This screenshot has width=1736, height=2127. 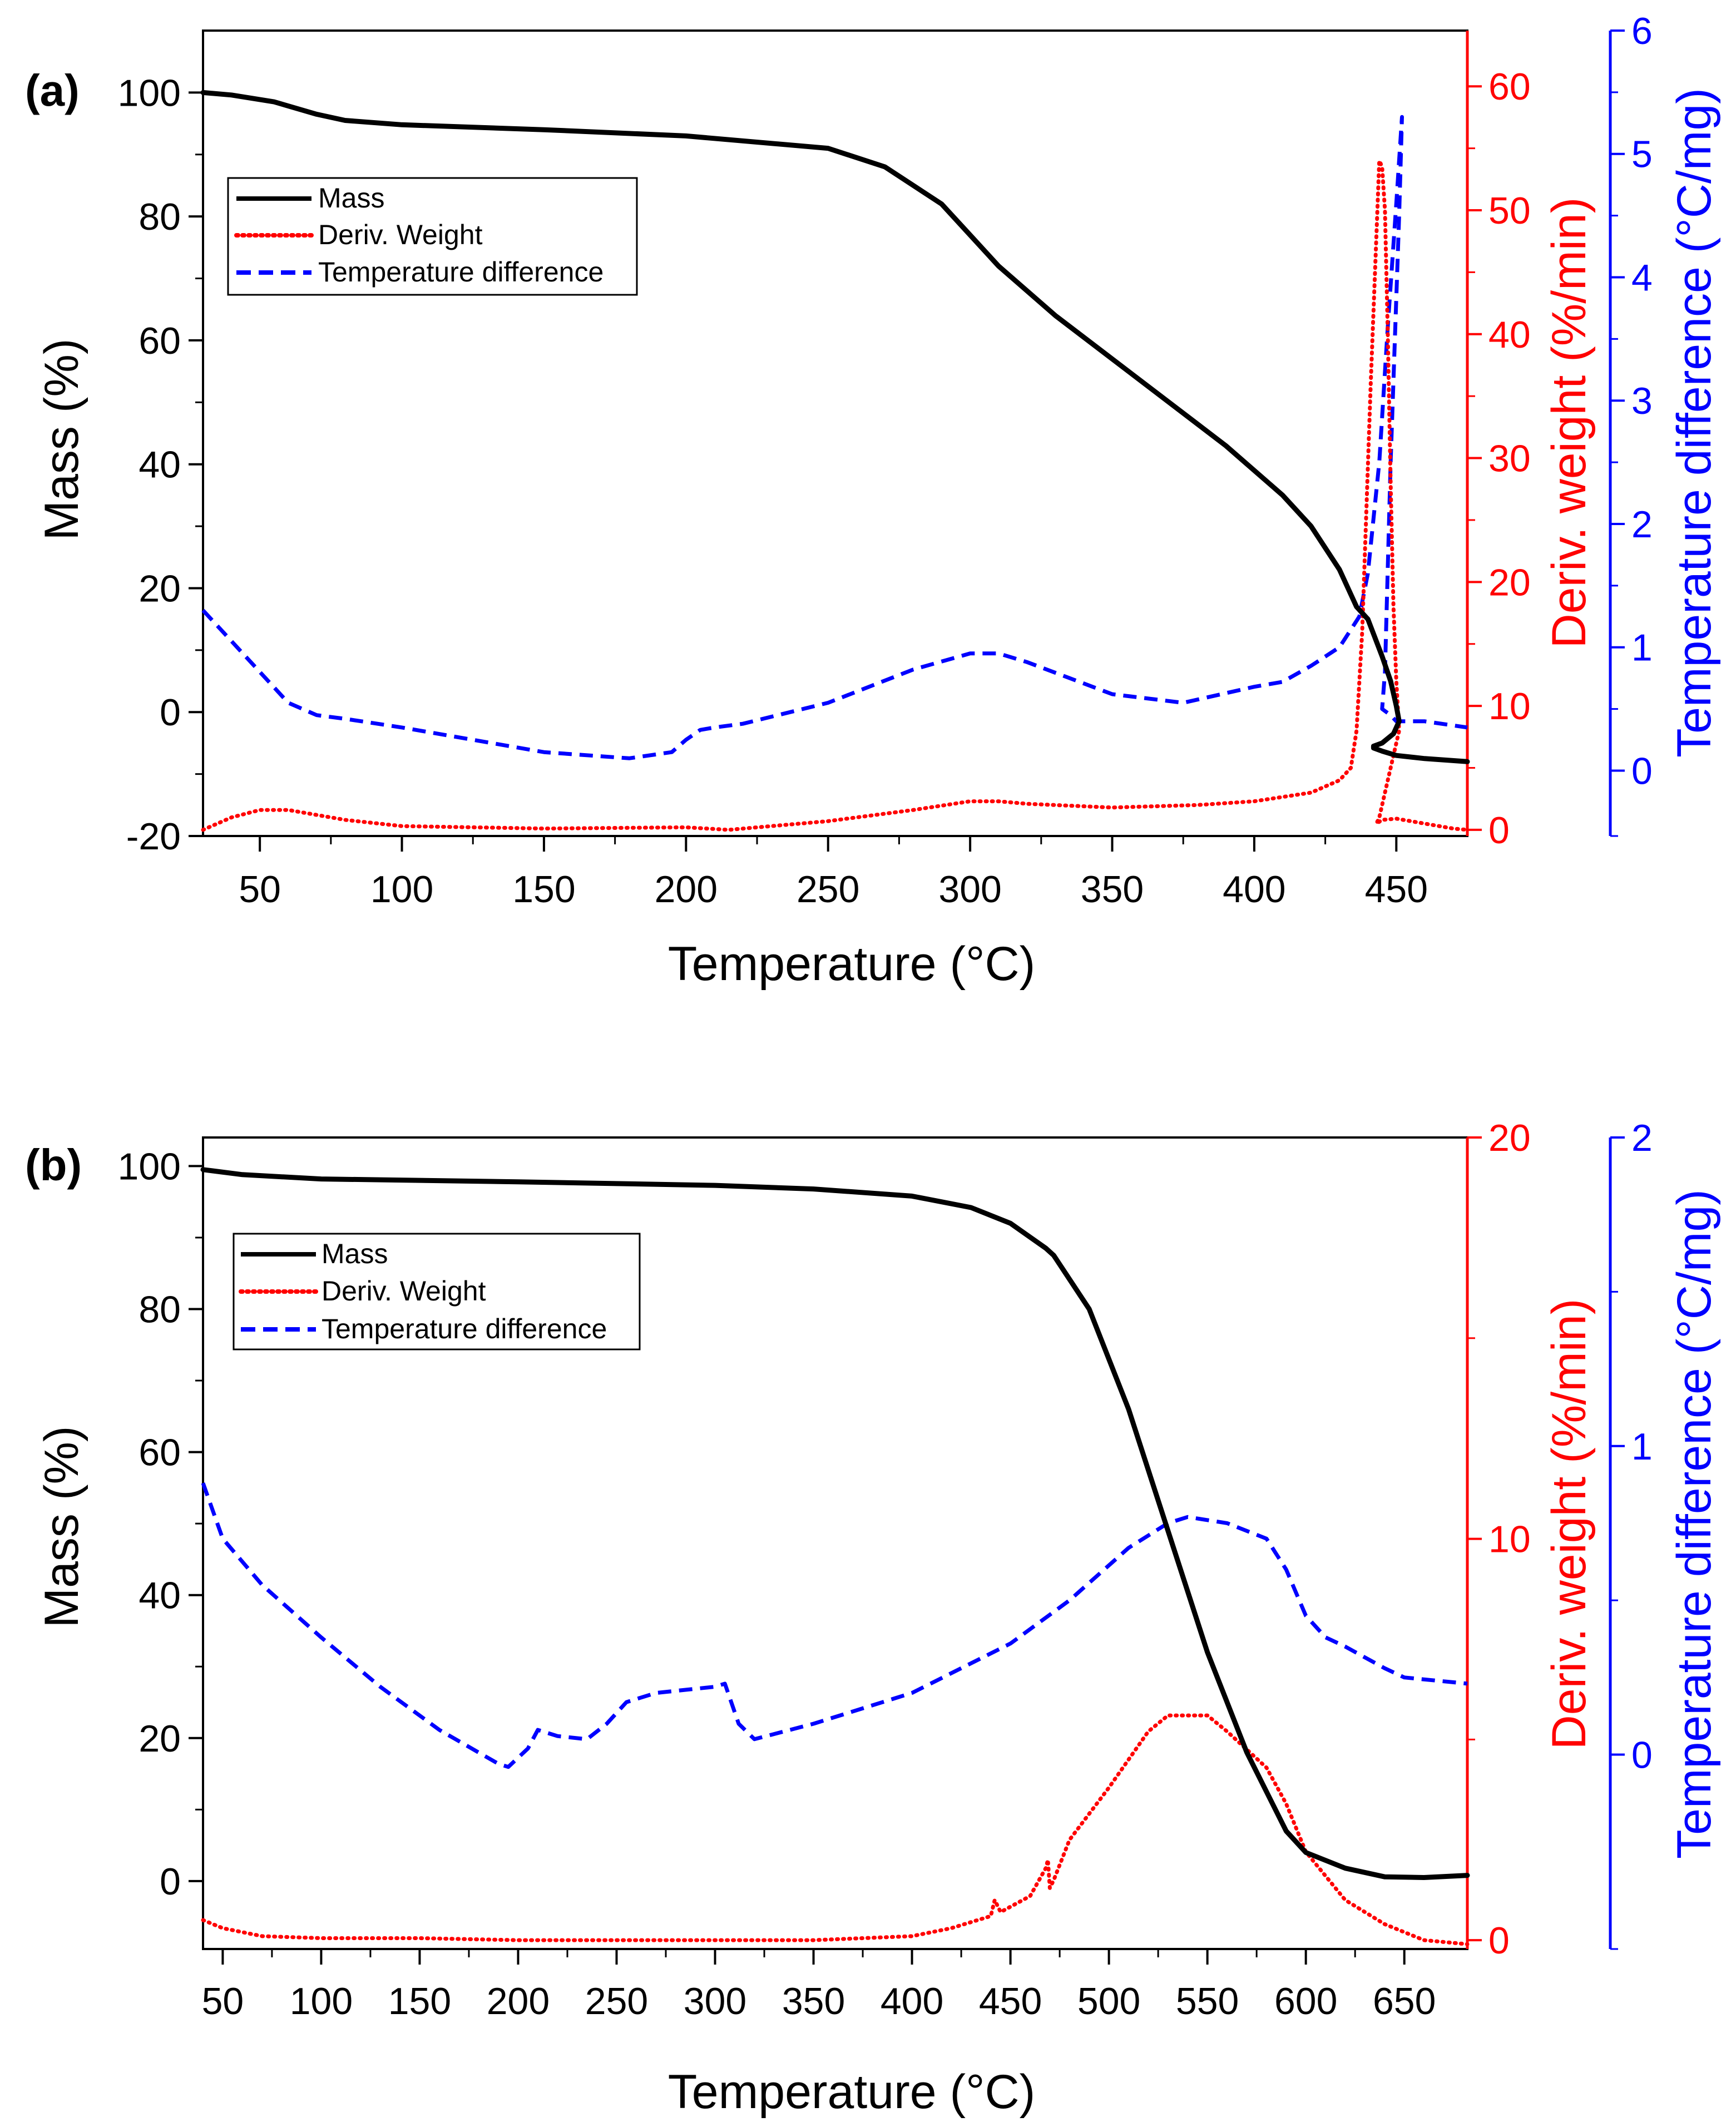 What do you see at coordinates (1305, 2001) in the screenshot?
I see `x-tick-label: 600` at bounding box center [1305, 2001].